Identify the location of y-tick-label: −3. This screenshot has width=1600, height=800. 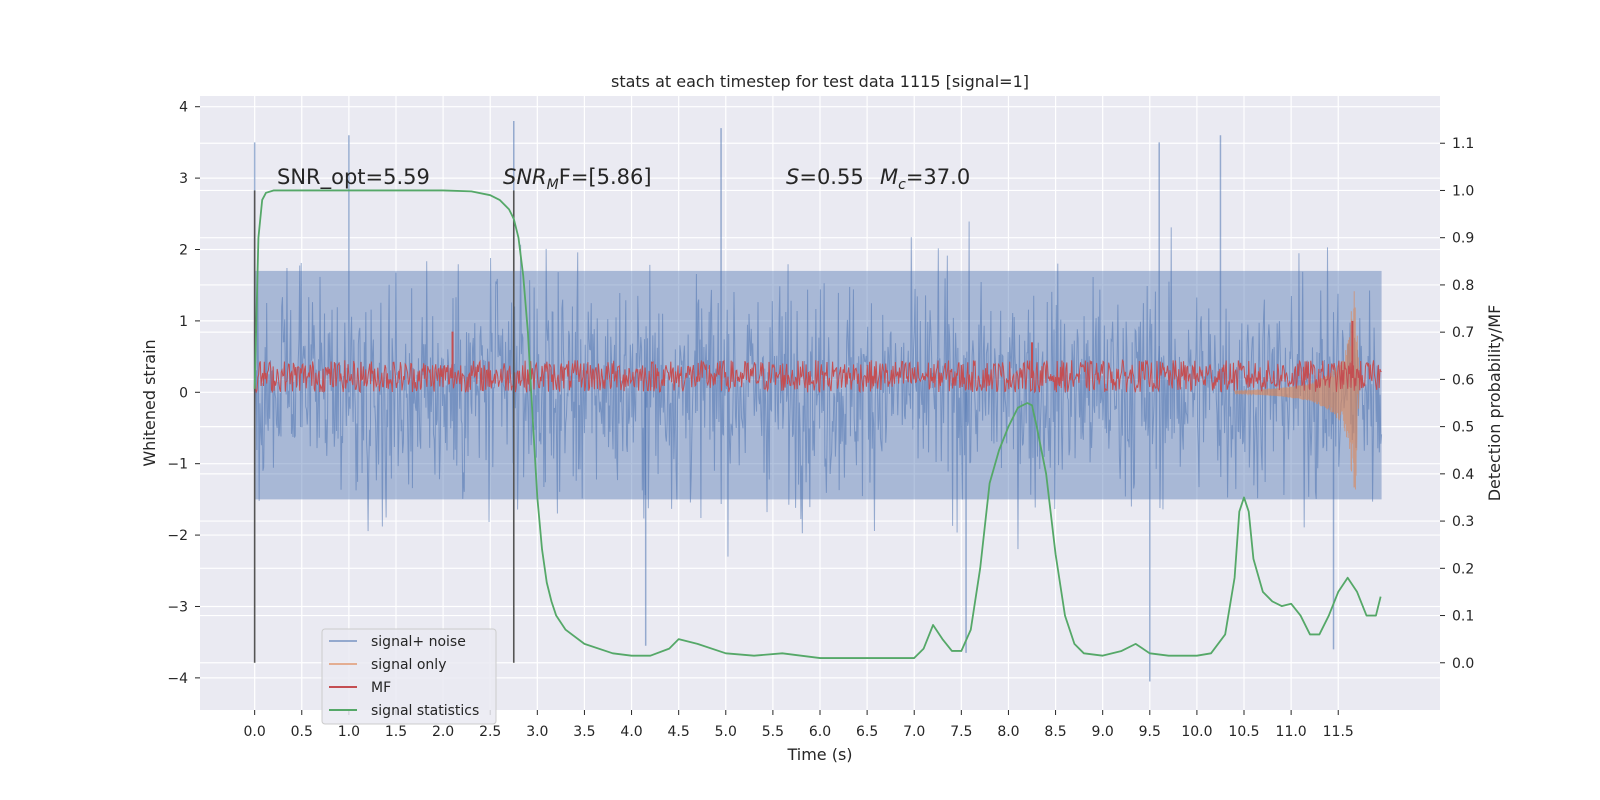
(177, 607).